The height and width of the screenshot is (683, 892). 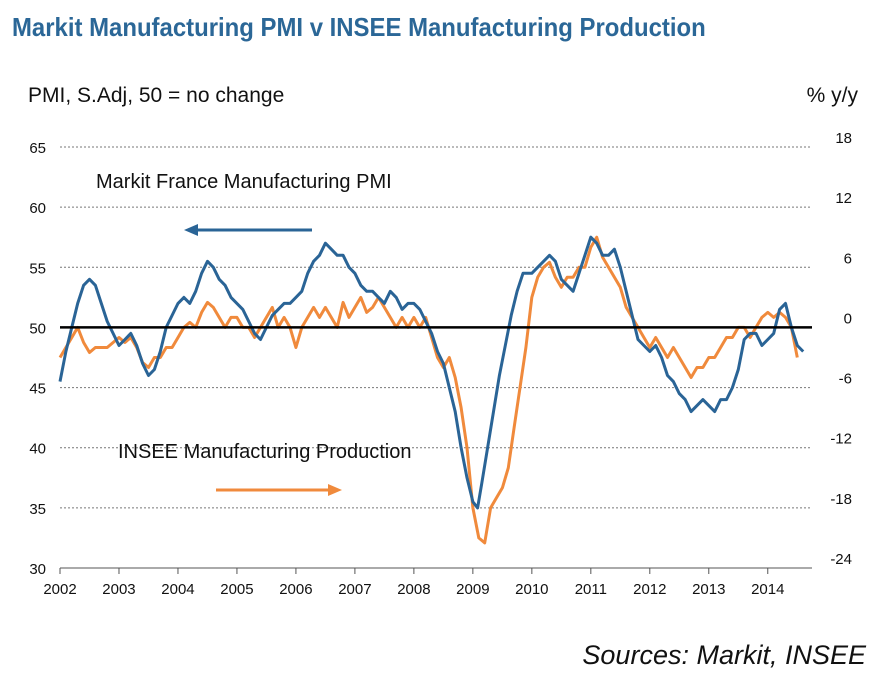 What do you see at coordinates (236, 589) in the screenshot?
I see `x-tick-label: 2005` at bounding box center [236, 589].